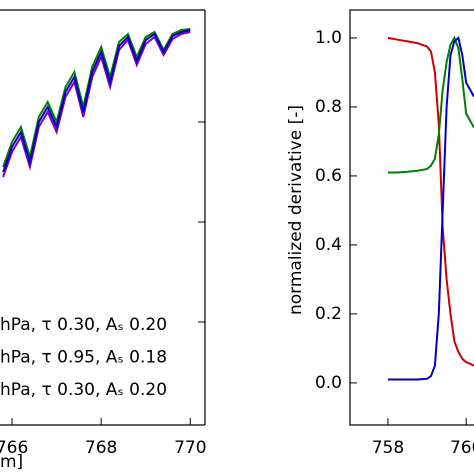  I want to click on y-axis-label: normalized derivative [-], so click(296, 210).